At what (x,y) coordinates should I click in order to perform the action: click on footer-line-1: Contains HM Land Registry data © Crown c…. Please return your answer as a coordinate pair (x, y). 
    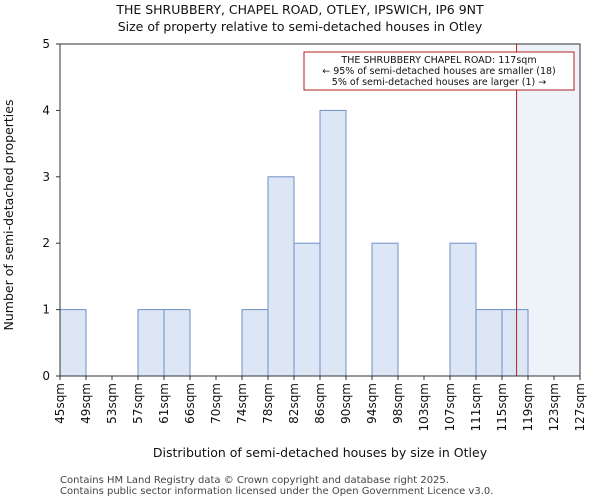
    Looking at the image, I should click on (254, 480).